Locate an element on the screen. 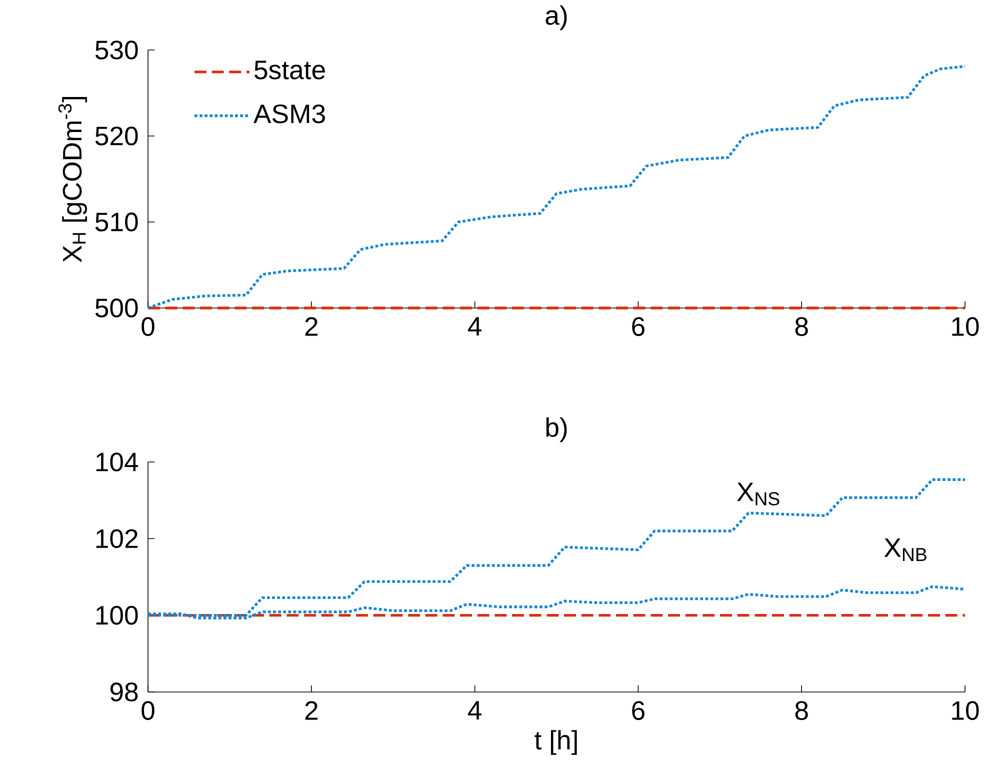  y-axis-title: X$_{H}$ [gCODm$^{-3}$] is located at coordinates (72, 179).